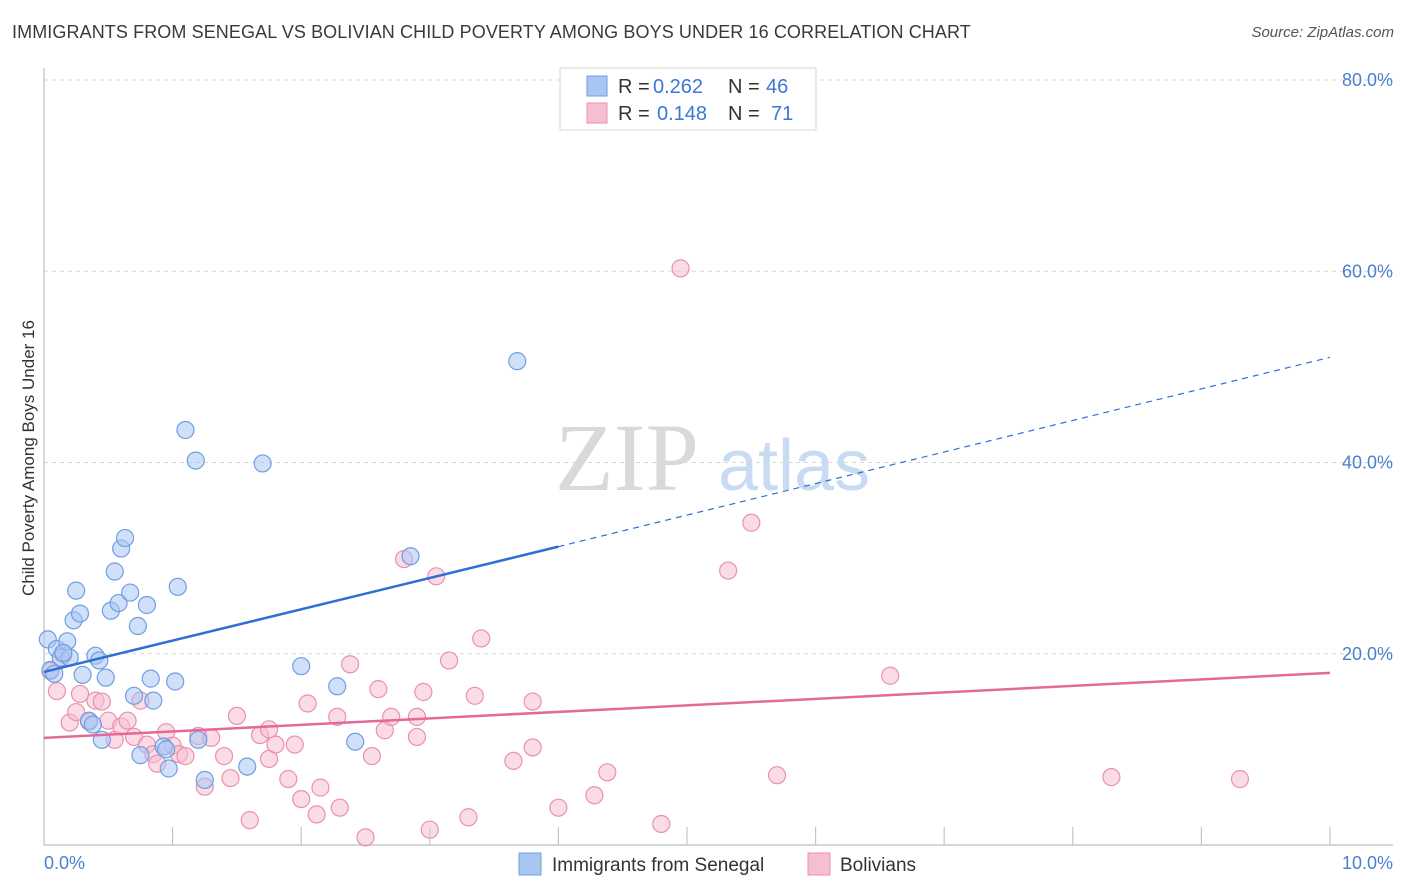 The height and width of the screenshot is (892, 1406). What do you see at coordinates (597, 86) in the screenshot?
I see `legend-swatch-senegal` at bounding box center [597, 86].